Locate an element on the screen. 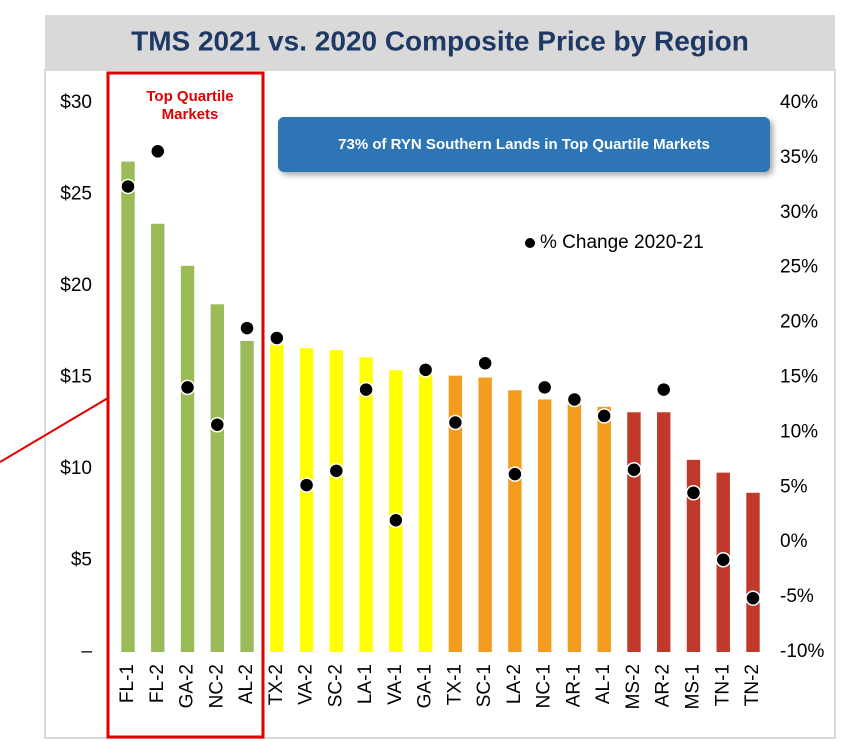 The width and height of the screenshot is (867, 741). x-tick-label: SC-1 is located at coordinates (484, 685).